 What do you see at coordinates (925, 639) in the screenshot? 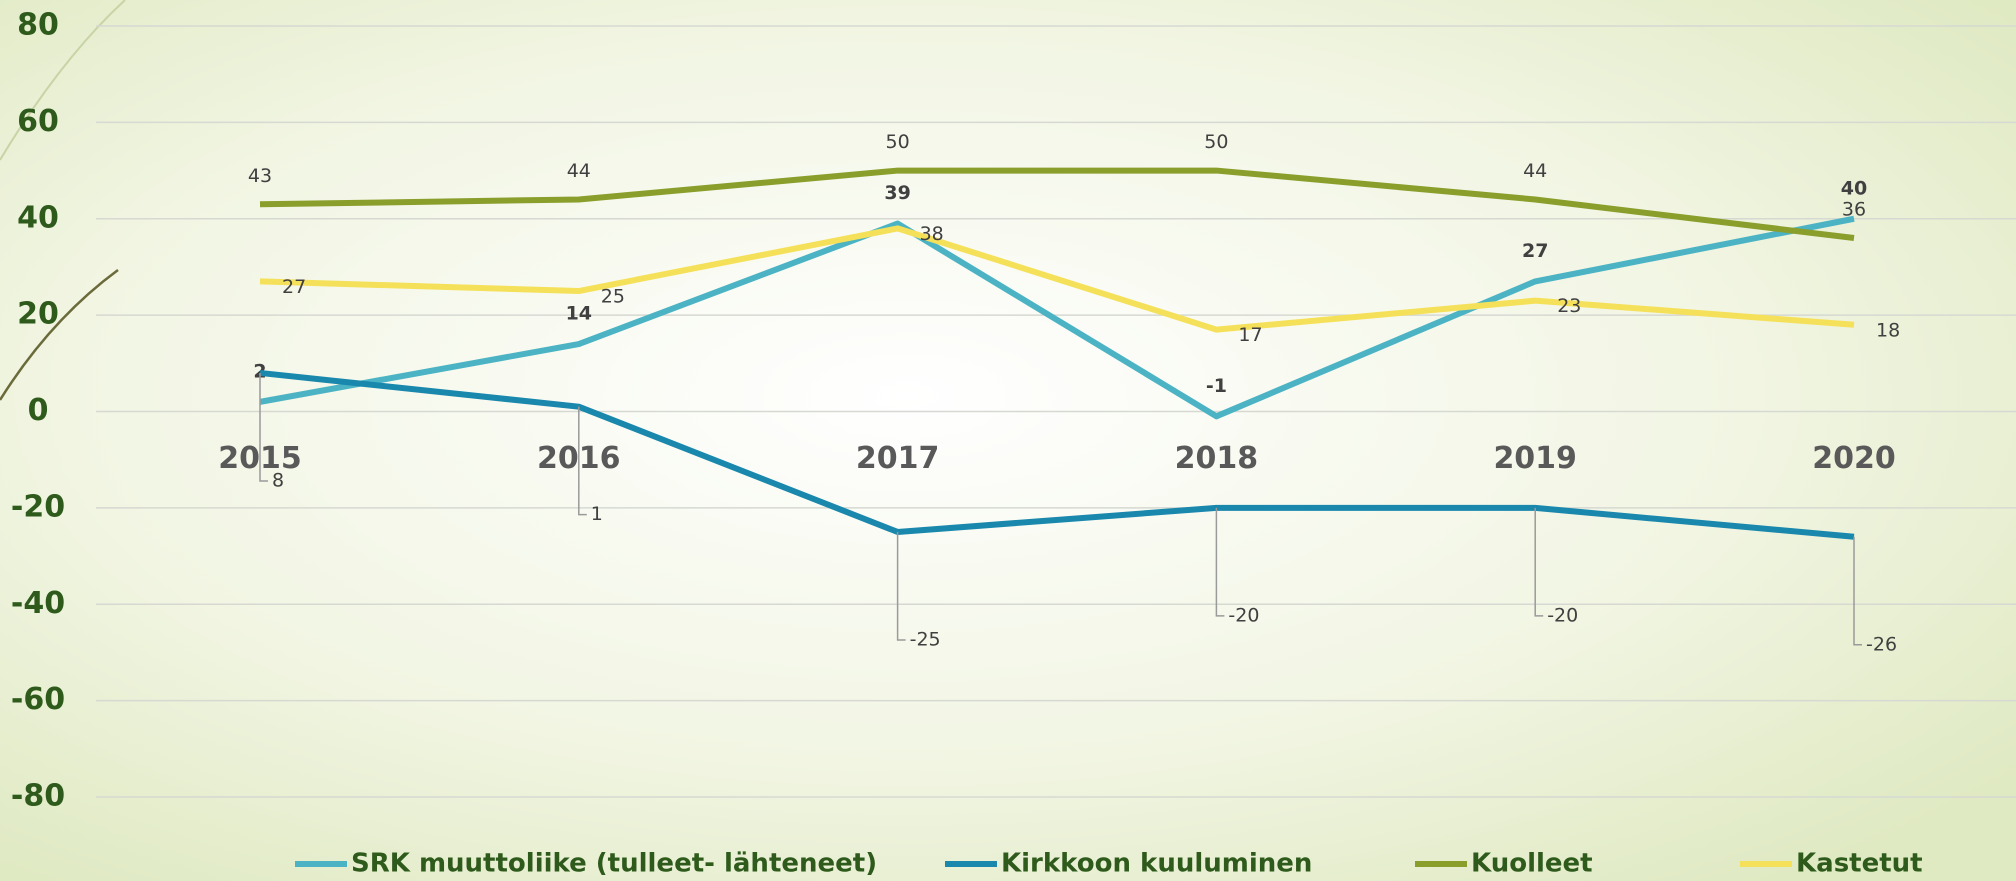
I see `data-label: -25` at bounding box center [925, 639].